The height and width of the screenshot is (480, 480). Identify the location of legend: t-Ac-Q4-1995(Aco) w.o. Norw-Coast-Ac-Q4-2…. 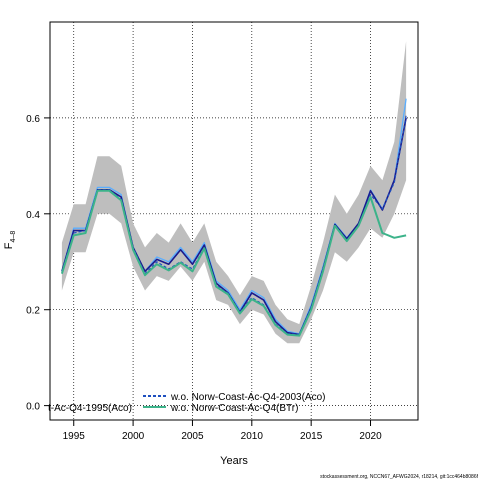
(187, 403).